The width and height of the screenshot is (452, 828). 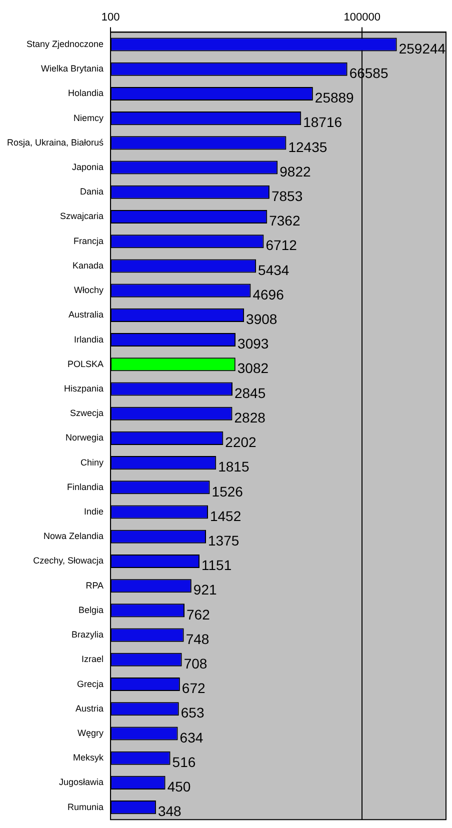 I want to click on y-tick-label: Węgry, so click(x=91, y=733).